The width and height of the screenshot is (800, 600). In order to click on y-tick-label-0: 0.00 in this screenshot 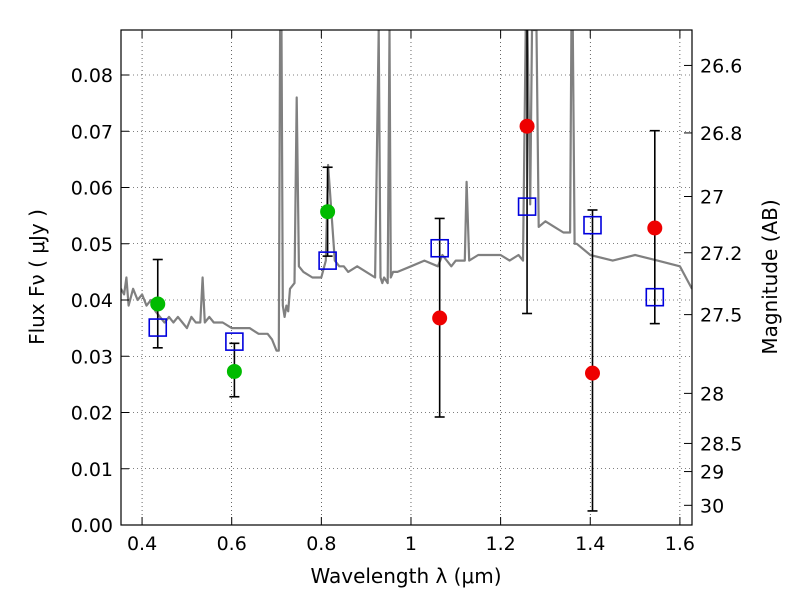, I will do `click(92, 526)`.